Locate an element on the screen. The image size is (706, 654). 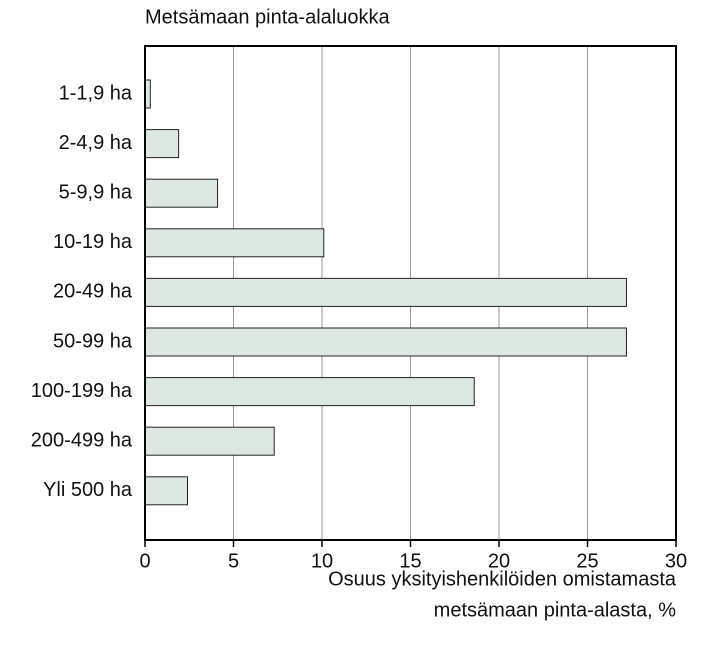
y-tick-label: 1-1,9 ha is located at coordinates (96, 93).